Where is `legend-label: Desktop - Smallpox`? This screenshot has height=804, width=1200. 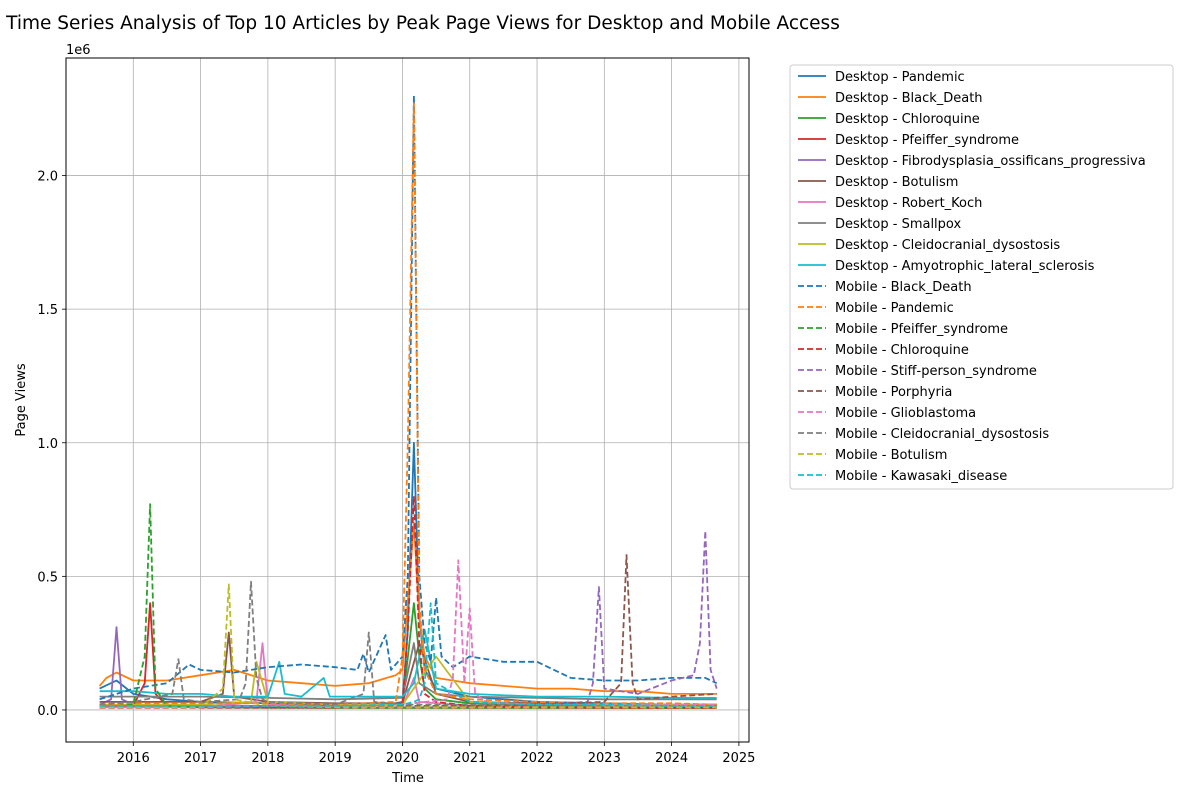
legend-label: Desktop - Smallpox is located at coordinates (898, 224).